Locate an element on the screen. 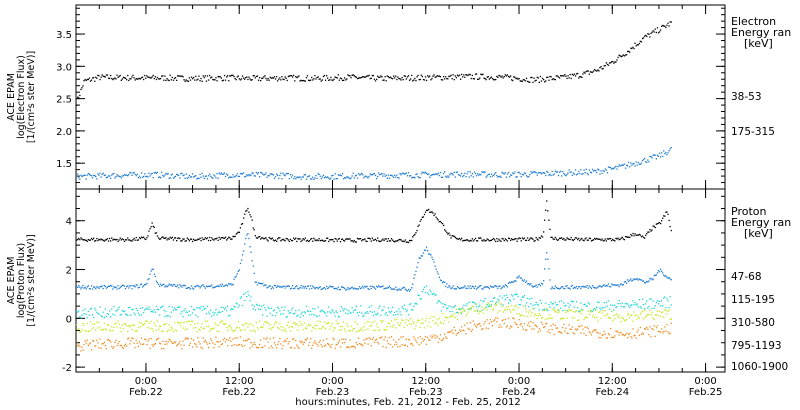  y-axis-label: [1/(cm²s ster MeV)] is located at coordinates (31, 97).